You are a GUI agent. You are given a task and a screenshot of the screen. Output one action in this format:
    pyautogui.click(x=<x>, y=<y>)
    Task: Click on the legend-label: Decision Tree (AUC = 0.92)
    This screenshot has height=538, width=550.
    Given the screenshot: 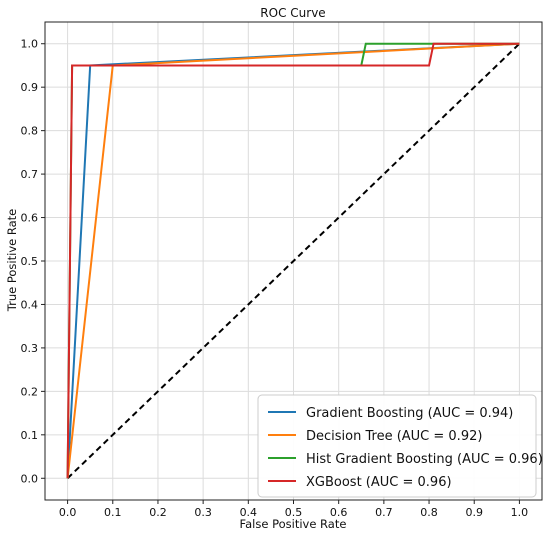 What is the action you would take?
    pyautogui.click(x=394, y=436)
    